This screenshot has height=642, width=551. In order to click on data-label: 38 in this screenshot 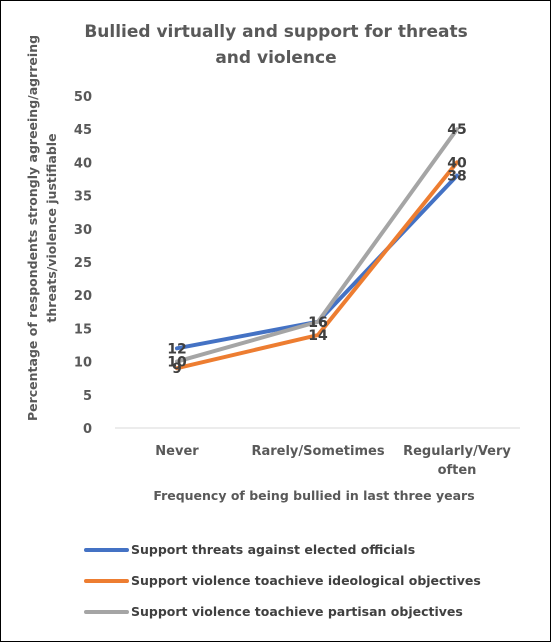, I will do `click(456, 177)`.